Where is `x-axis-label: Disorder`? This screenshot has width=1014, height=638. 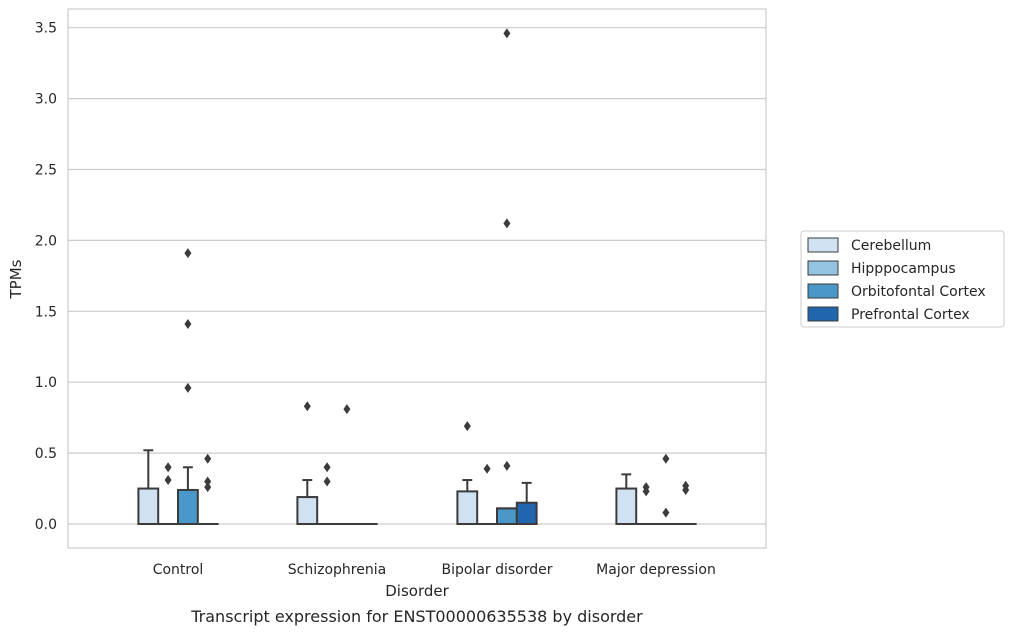 x-axis-label: Disorder is located at coordinates (417, 591).